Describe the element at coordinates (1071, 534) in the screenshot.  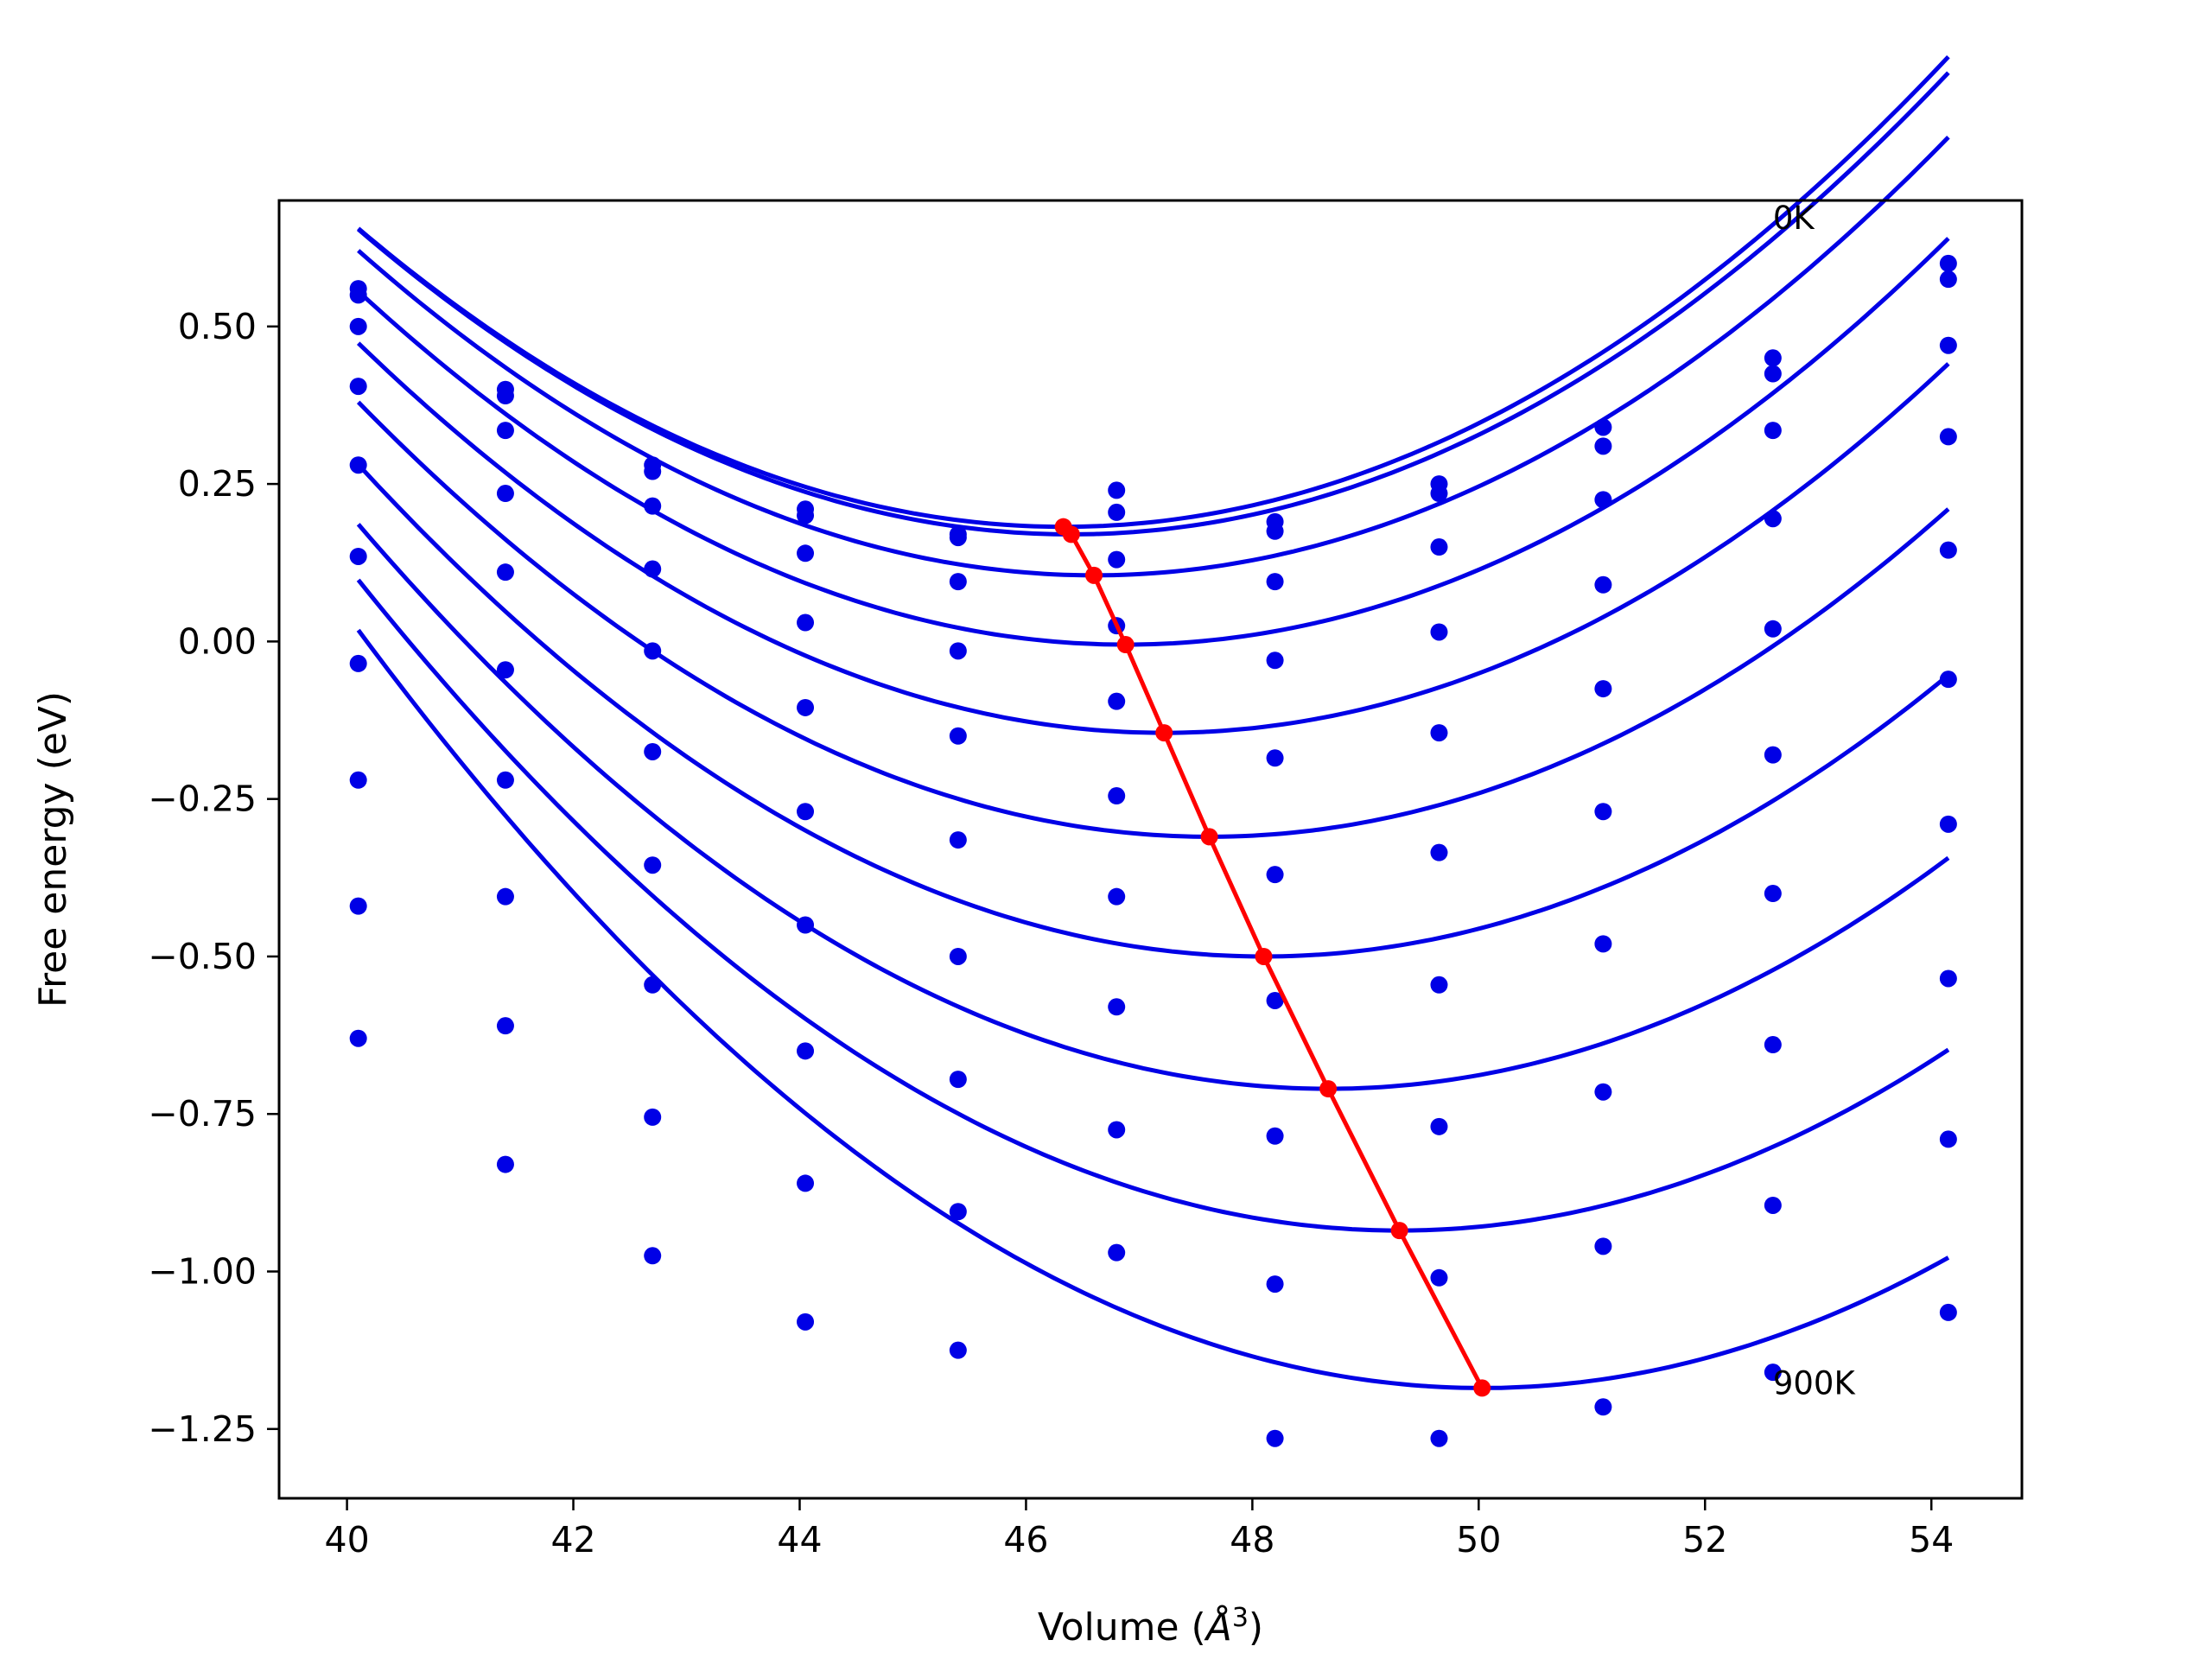
I see `minimum-point-100K` at that location.